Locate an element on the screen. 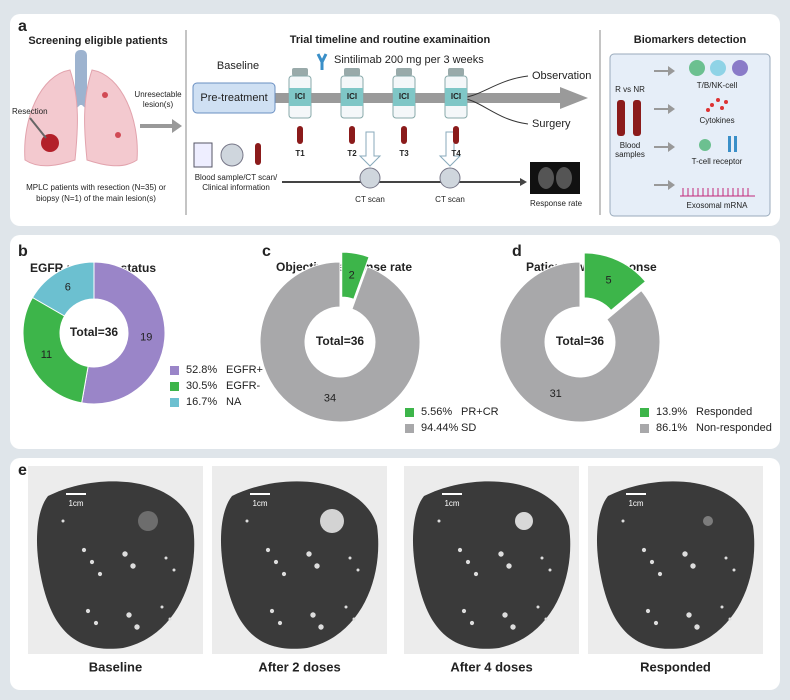 The image size is (790, 700). down-arrows is located at coordinates (410, 149).